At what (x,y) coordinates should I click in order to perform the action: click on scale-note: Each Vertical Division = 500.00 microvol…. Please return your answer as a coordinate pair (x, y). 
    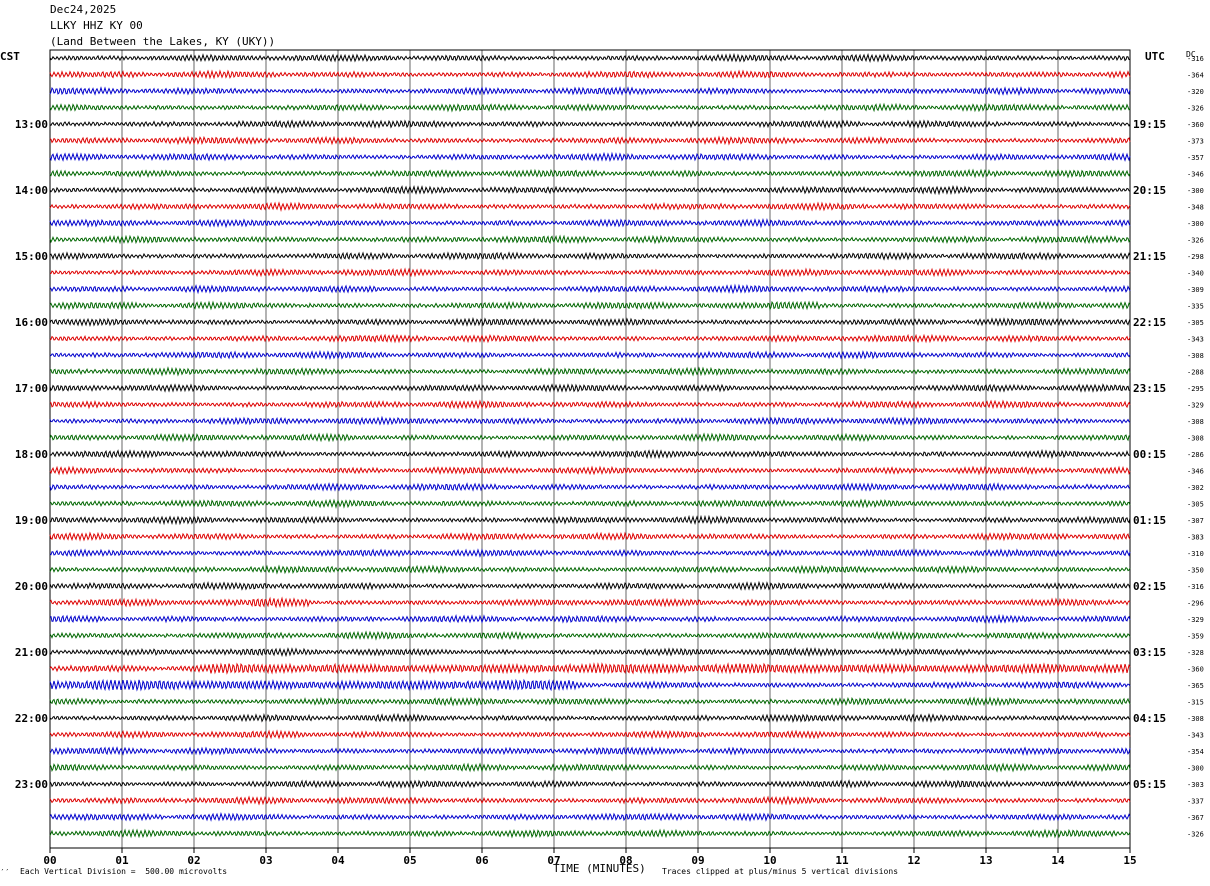
    Looking at the image, I should click on (124, 871).